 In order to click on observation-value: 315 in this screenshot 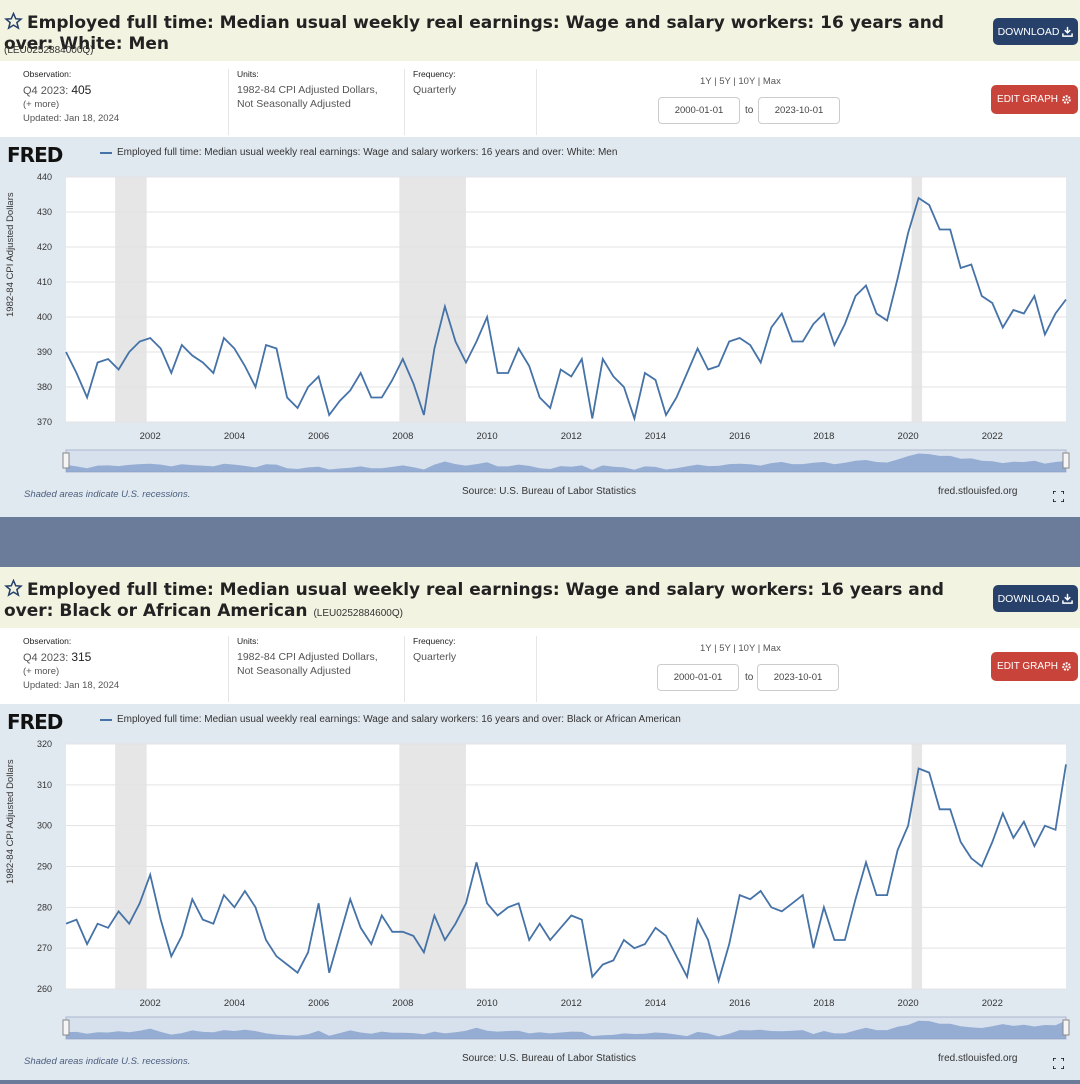, I will do `click(81, 657)`.